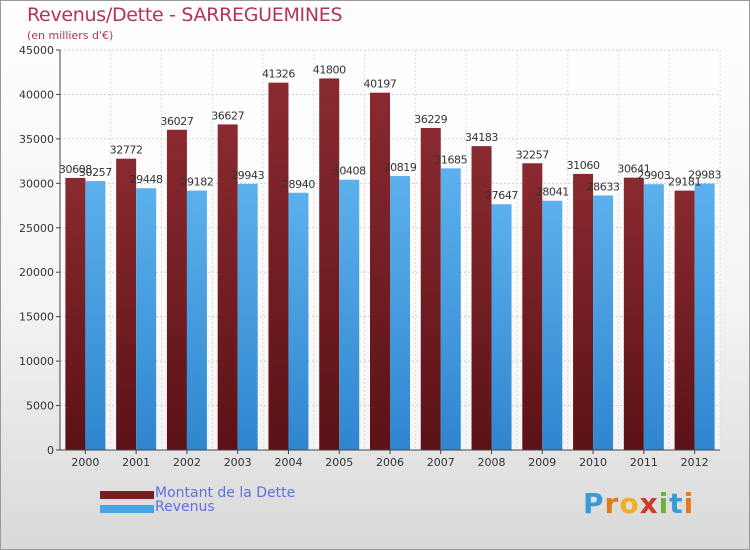 The image size is (750, 550). What do you see at coordinates (695, 462) in the screenshot?
I see `x-tick-label: 2012` at bounding box center [695, 462].